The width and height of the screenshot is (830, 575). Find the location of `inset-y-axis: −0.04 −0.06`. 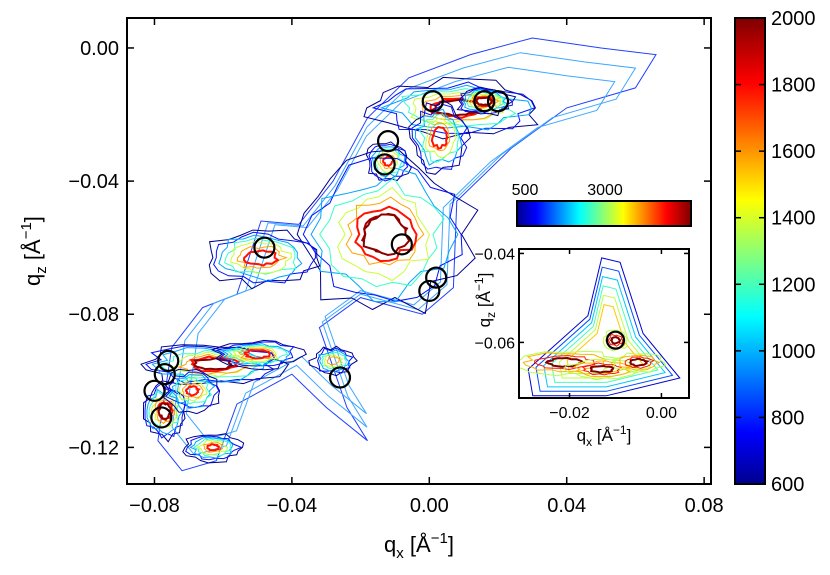

inset-y-axis: −0.04 −0.06 is located at coordinates (582, 299).